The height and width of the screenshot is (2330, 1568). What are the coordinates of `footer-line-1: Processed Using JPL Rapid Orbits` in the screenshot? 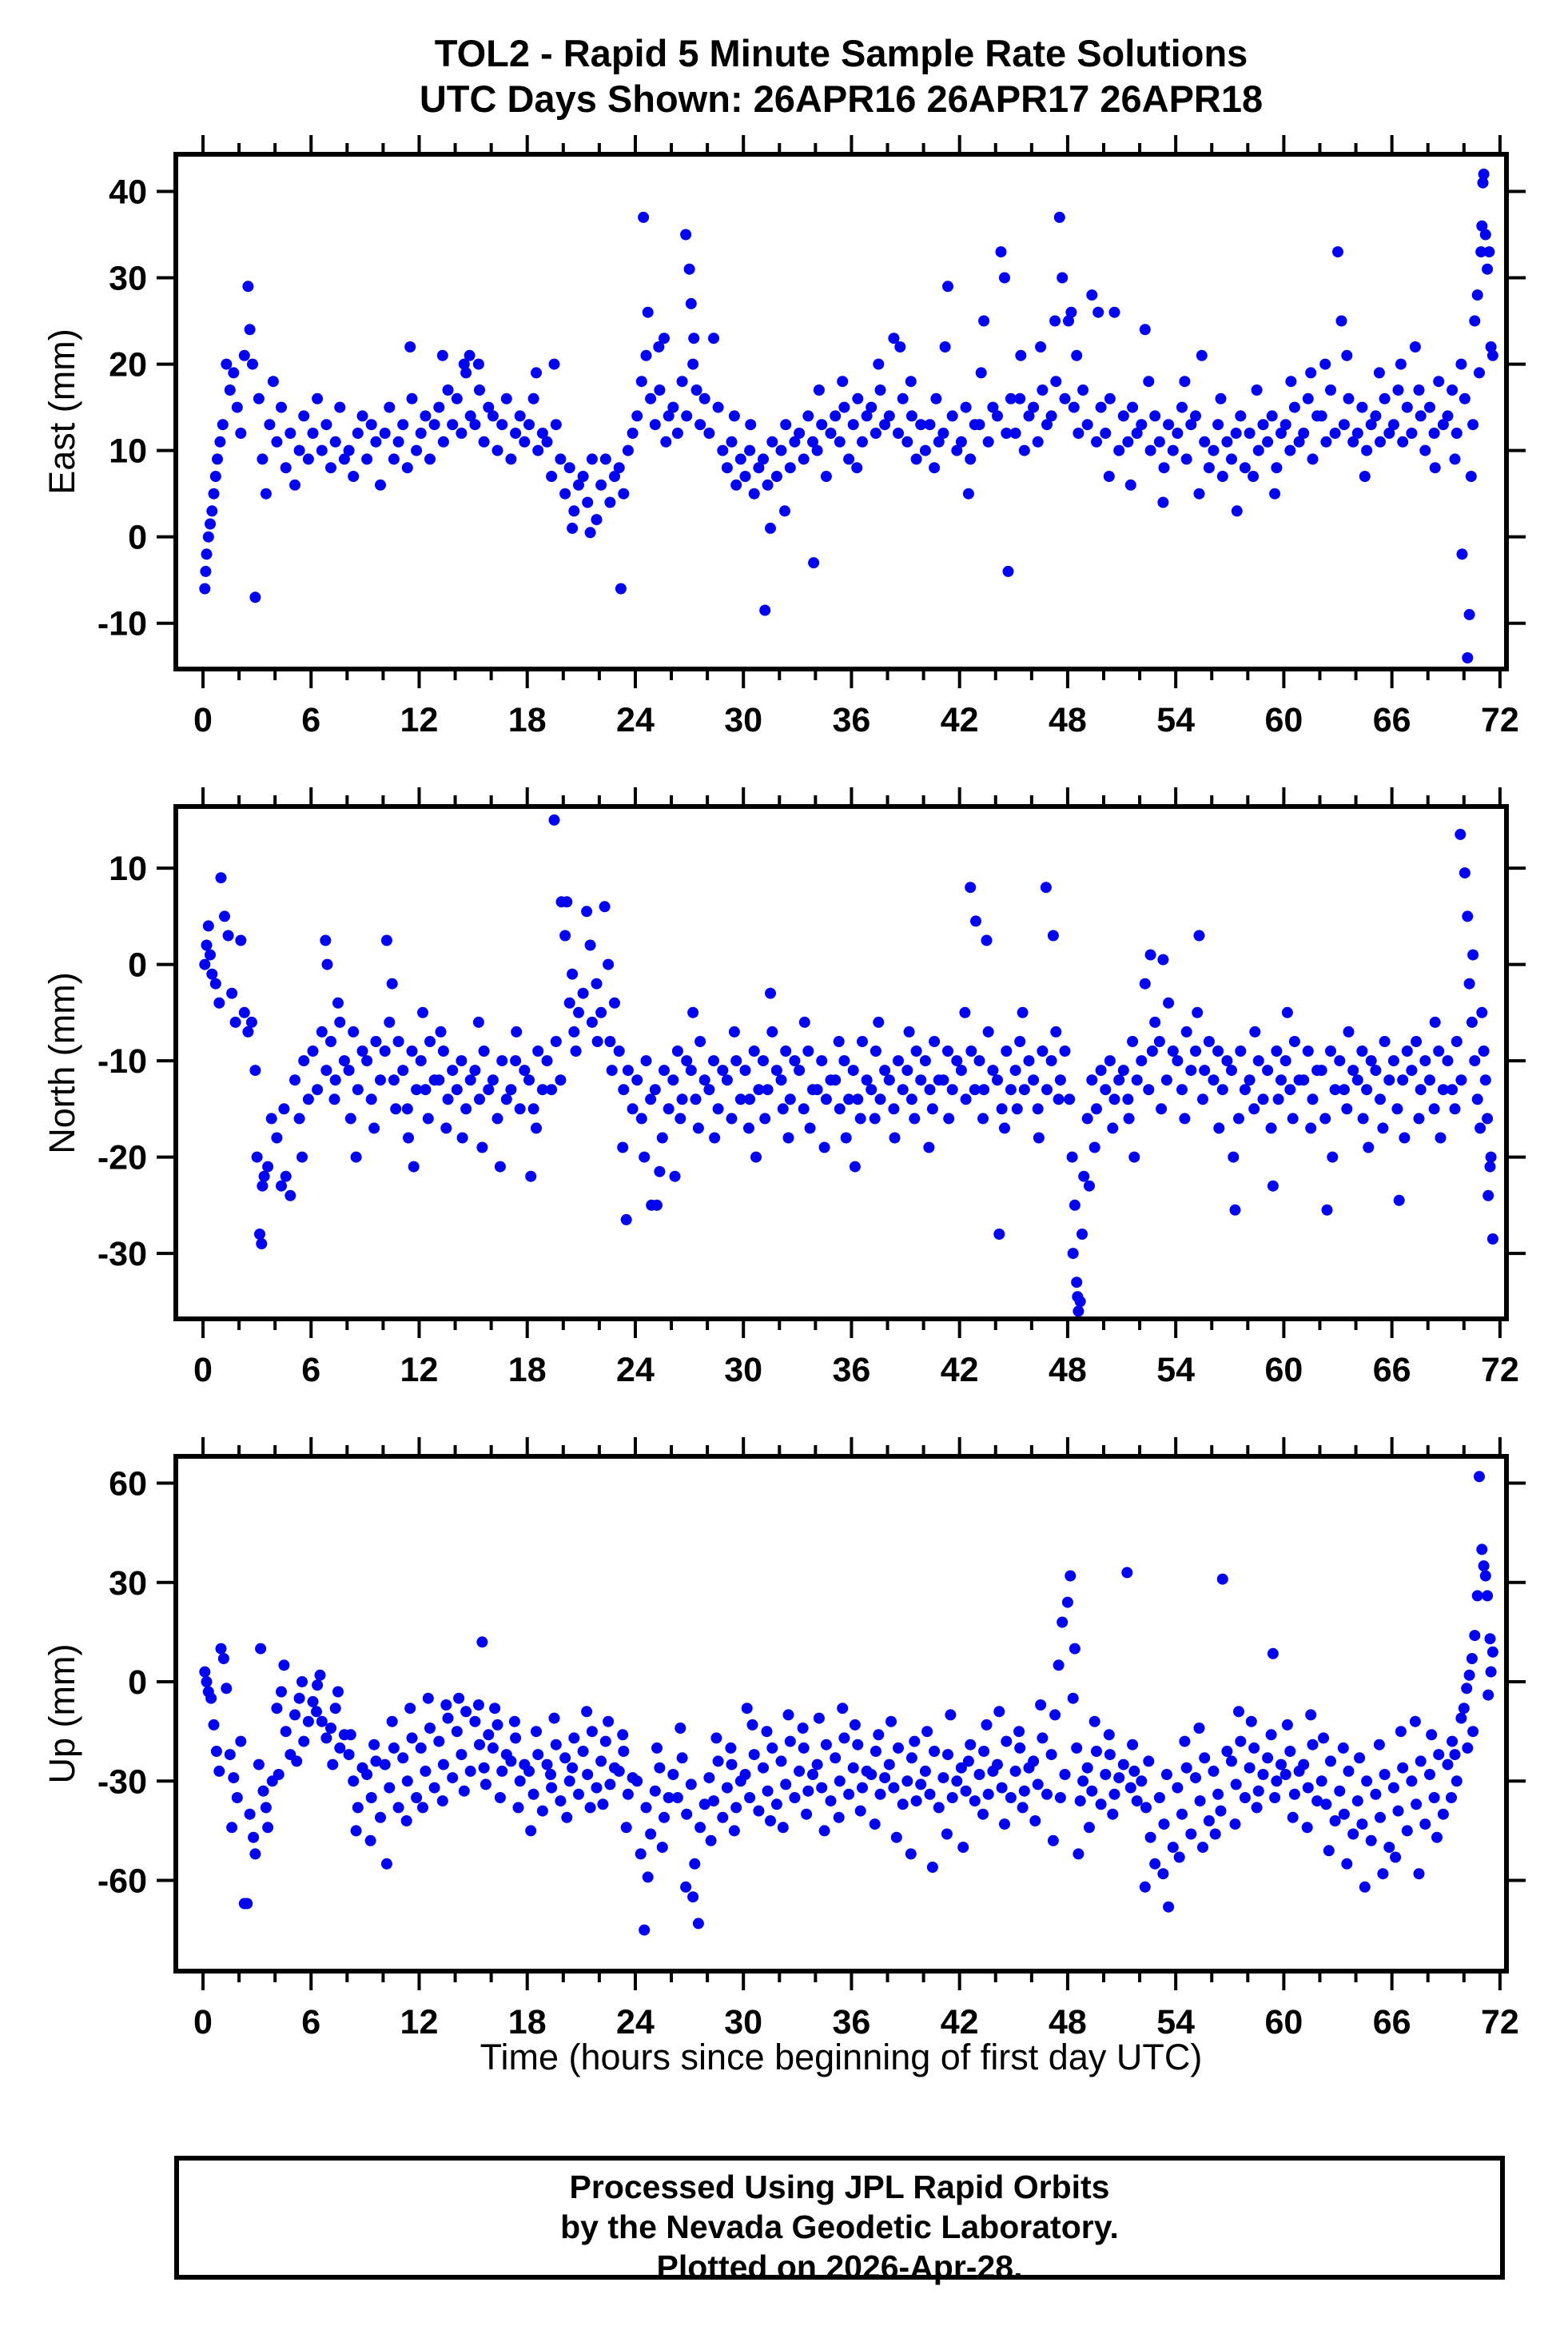 It's located at (839, 2187).